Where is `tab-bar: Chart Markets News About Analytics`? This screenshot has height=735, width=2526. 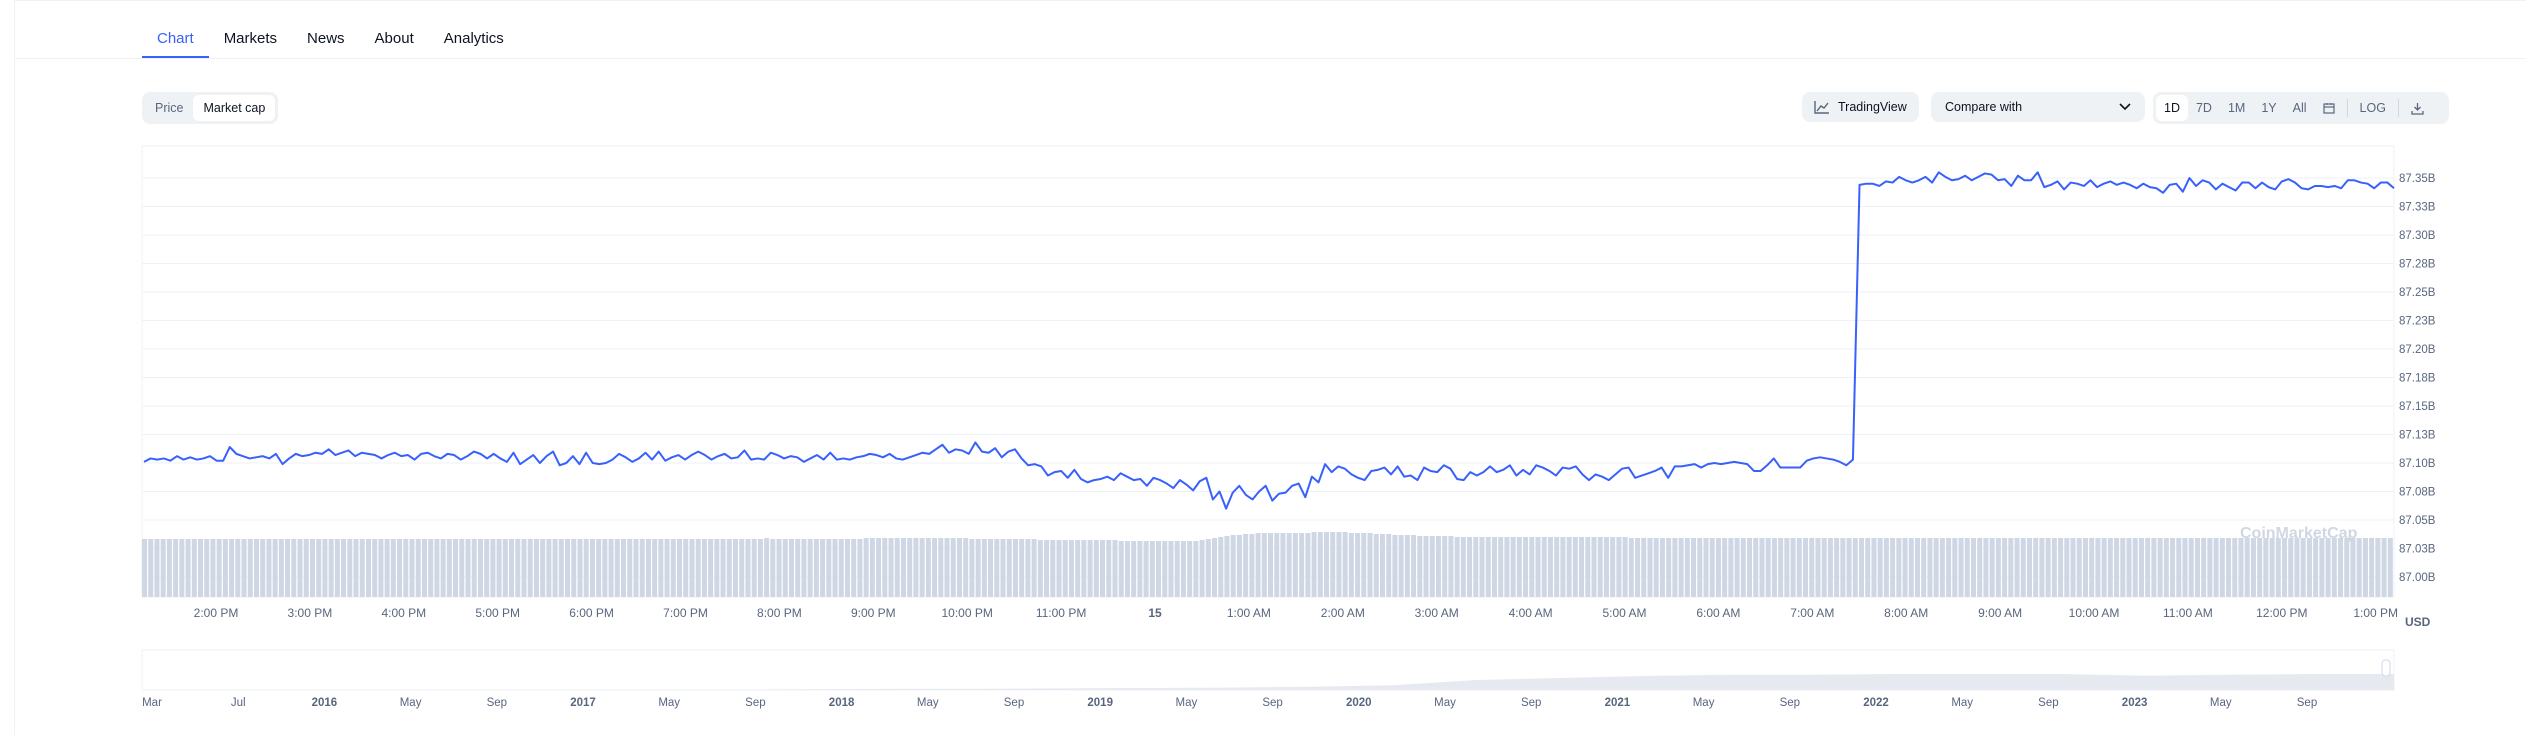
tab-bar: Chart Markets News About Analytics is located at coordinates (330, 40).